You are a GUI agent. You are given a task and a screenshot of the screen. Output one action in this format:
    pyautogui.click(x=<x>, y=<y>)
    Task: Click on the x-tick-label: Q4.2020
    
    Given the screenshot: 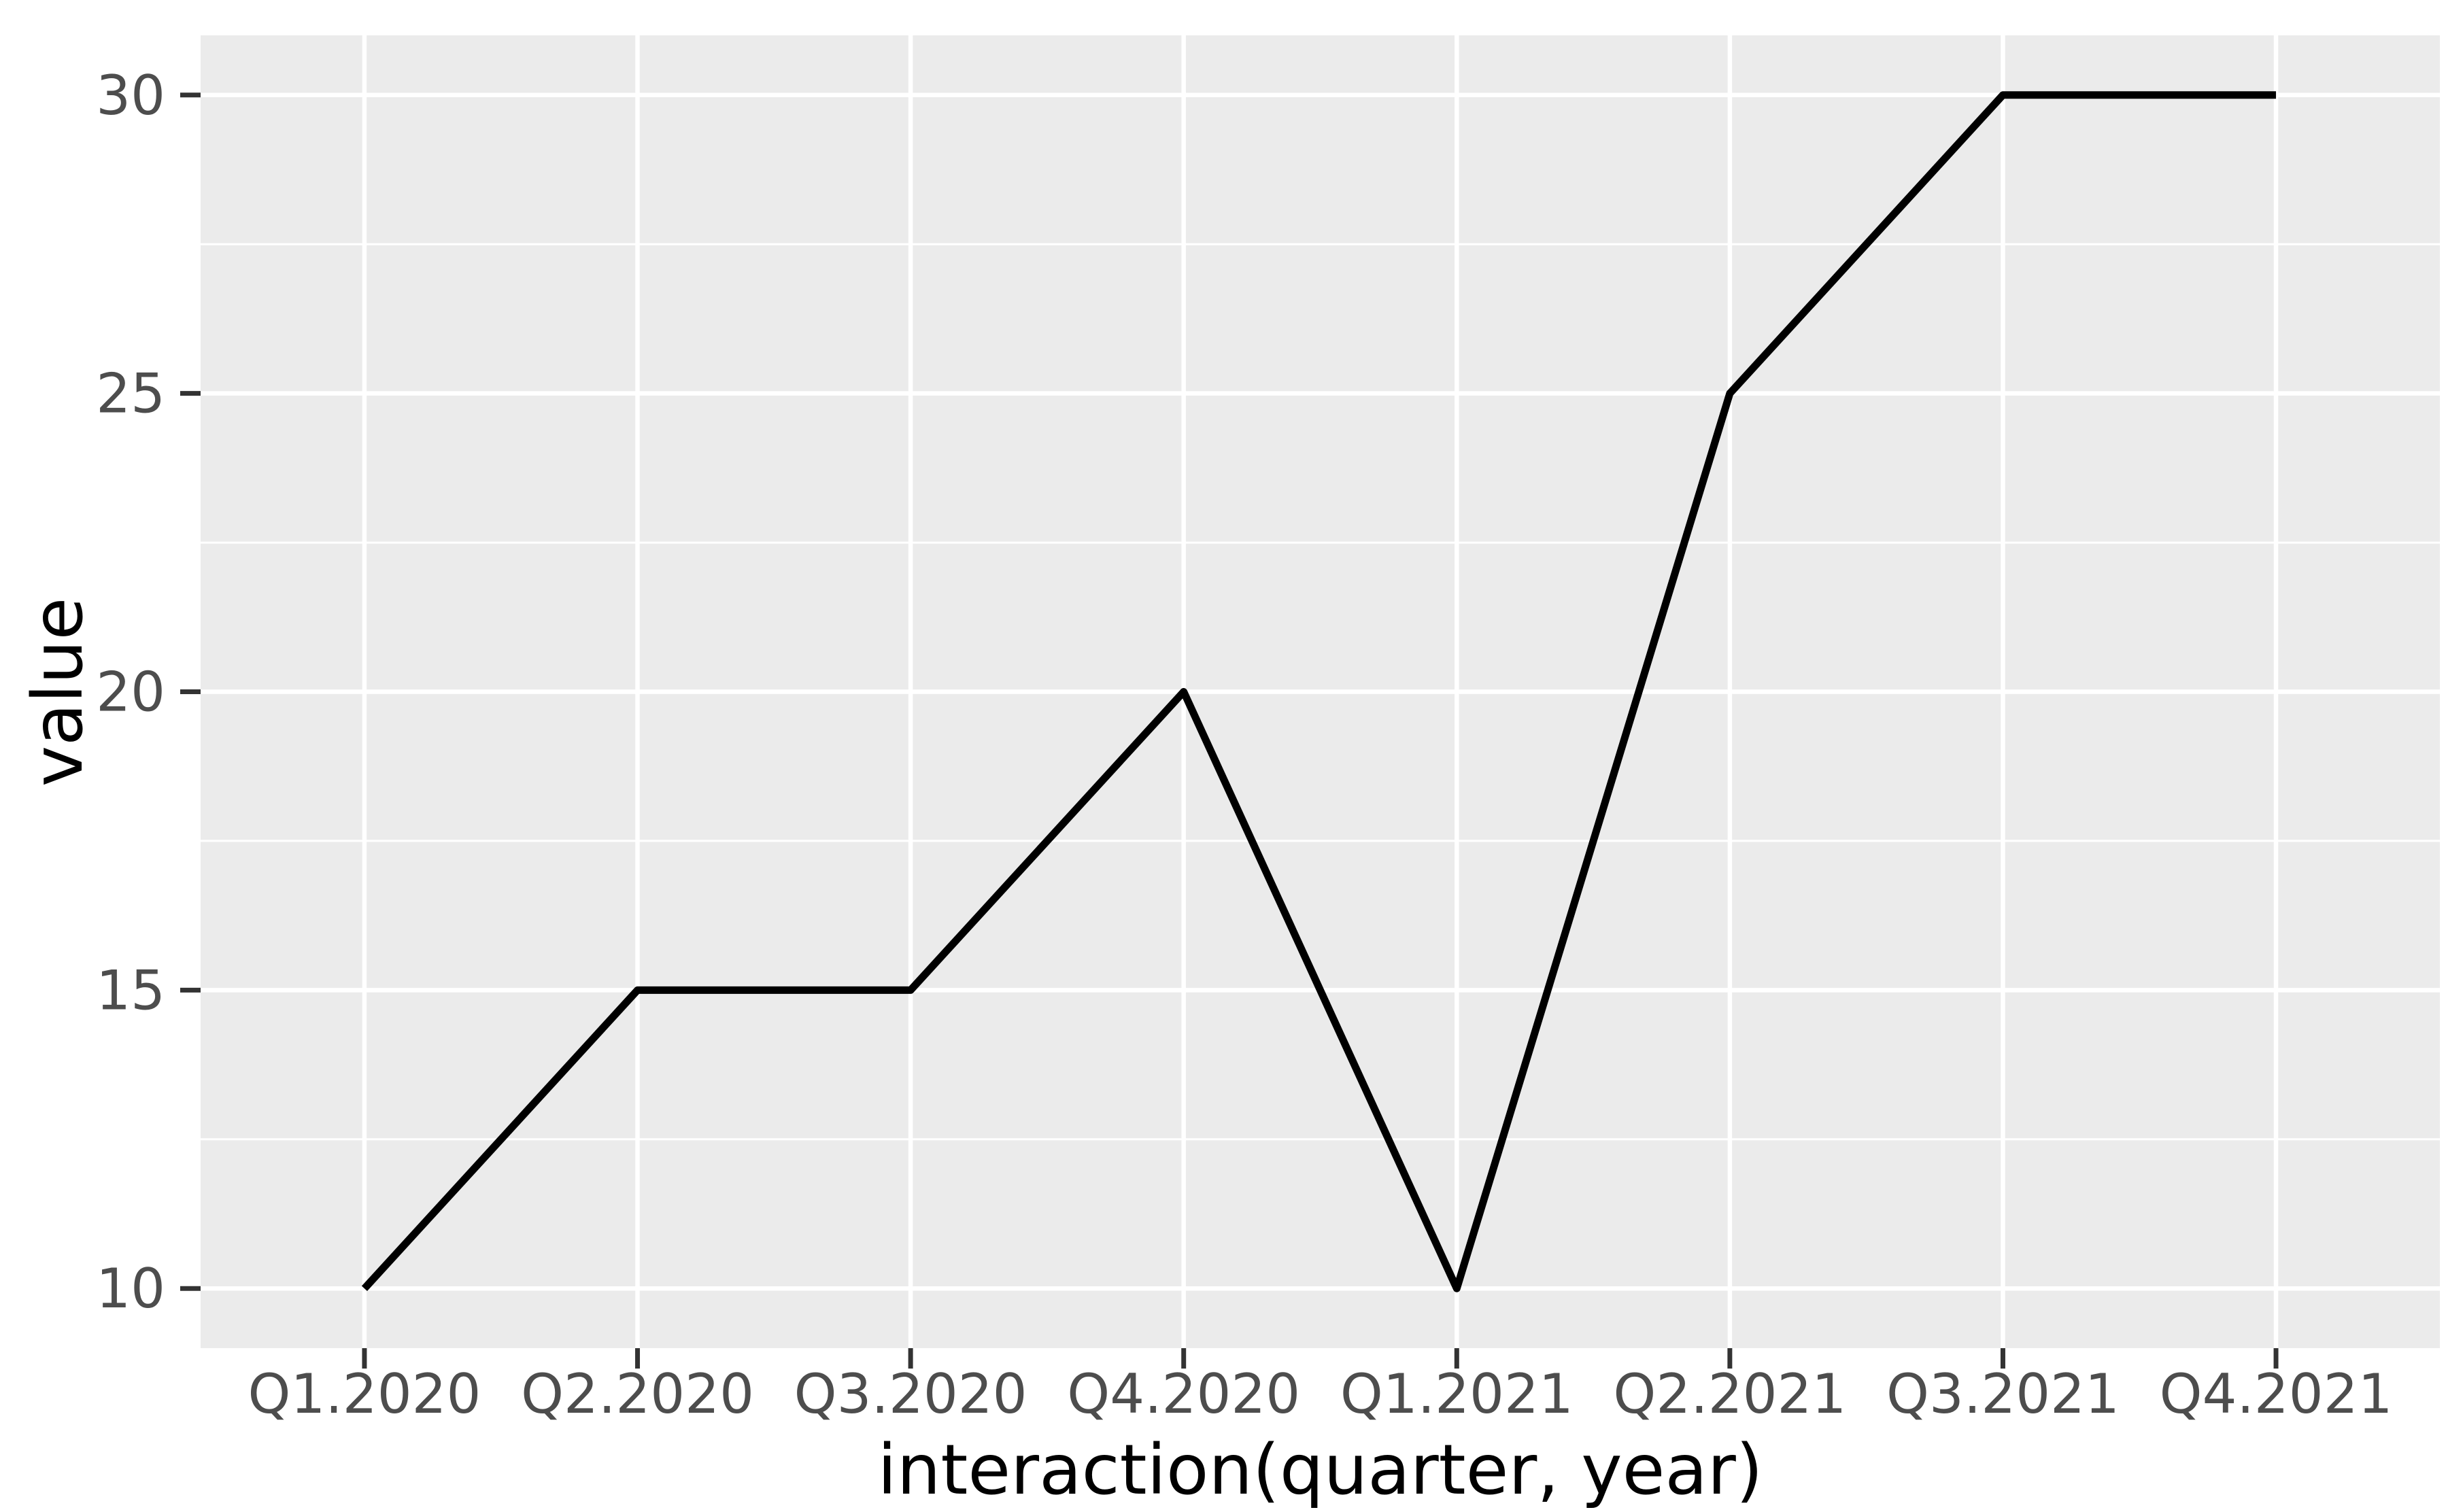 What is the action you would take?
    pyautogui.click(x=1184, y=1394)
    